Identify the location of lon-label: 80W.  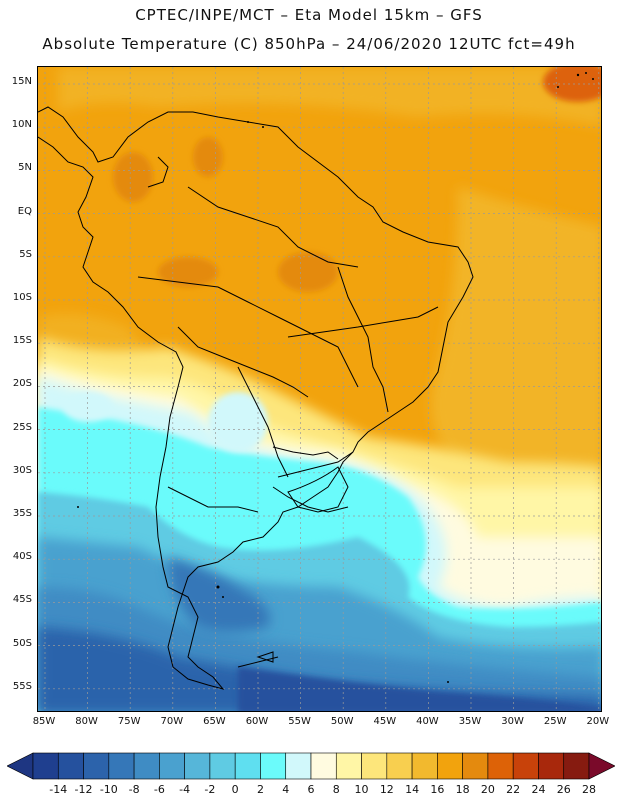
(86, 721).